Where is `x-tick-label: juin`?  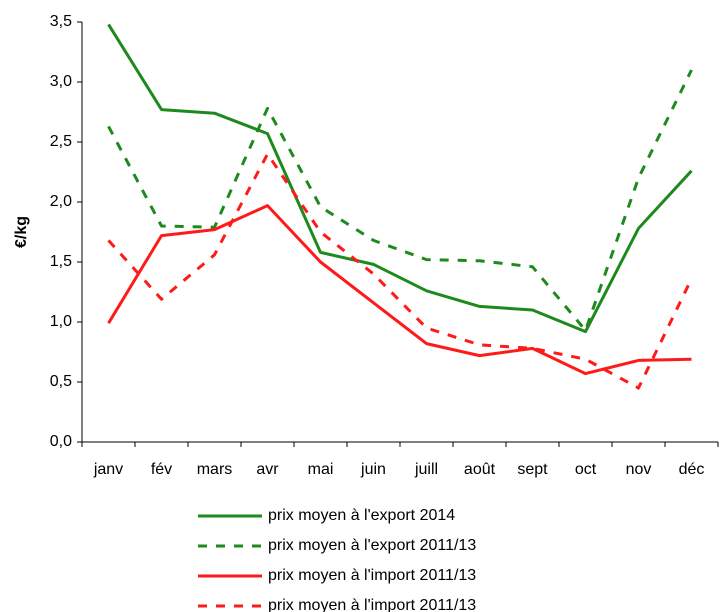 x-tick-label: juin is located at coordinates (373, 469).